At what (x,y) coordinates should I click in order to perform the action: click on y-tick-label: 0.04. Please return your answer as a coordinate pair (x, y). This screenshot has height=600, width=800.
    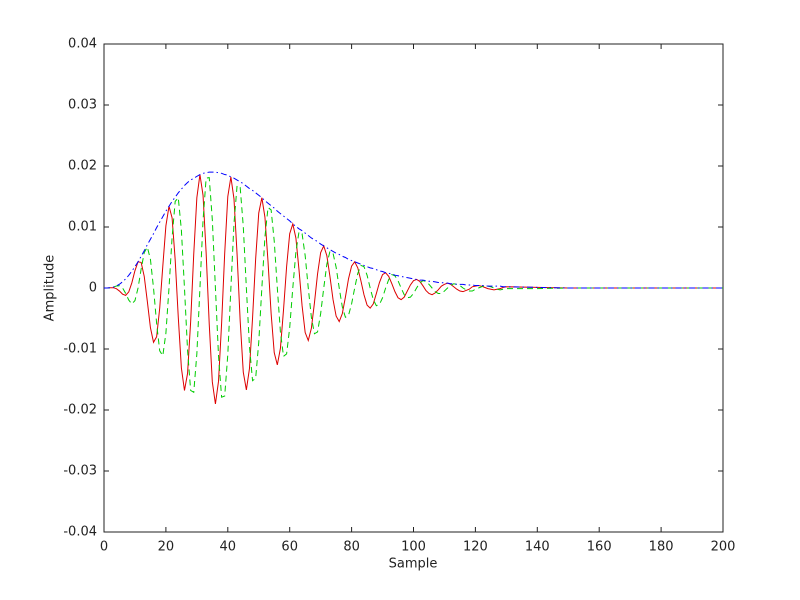
    Looking at the image, I should click on (82, 44).